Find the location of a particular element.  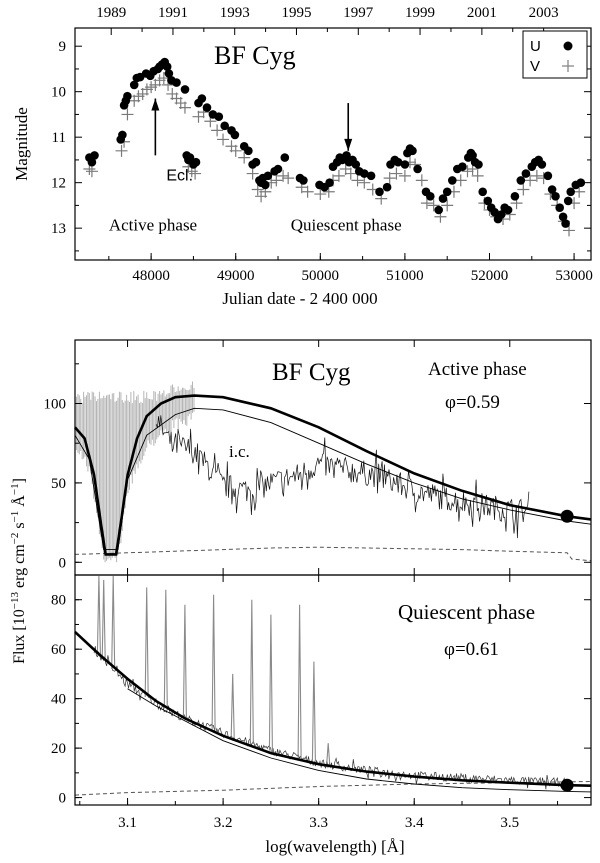

arrow-head is located at coordinates (155, 104).